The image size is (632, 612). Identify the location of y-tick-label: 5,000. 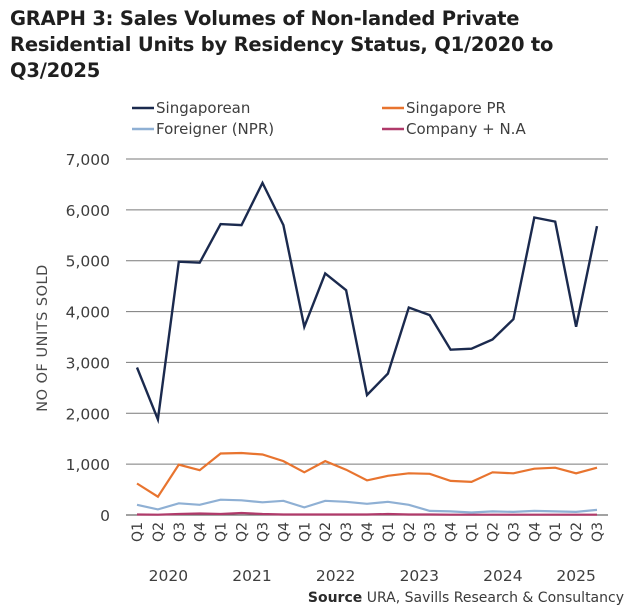
(88, 262).